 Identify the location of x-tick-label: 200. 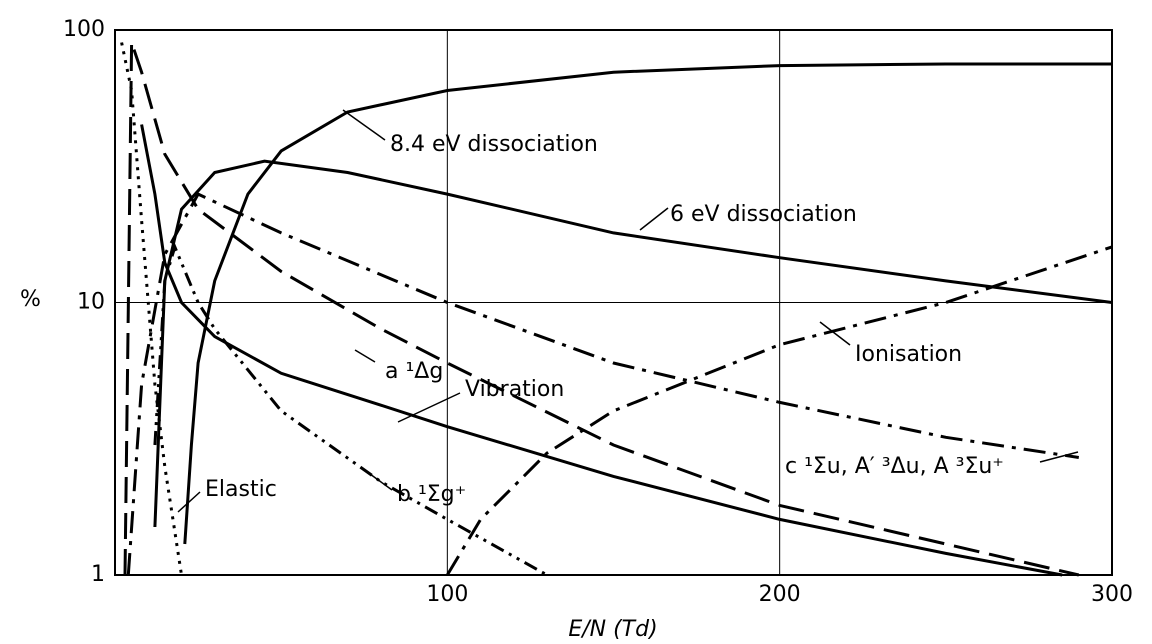
(780, 594).